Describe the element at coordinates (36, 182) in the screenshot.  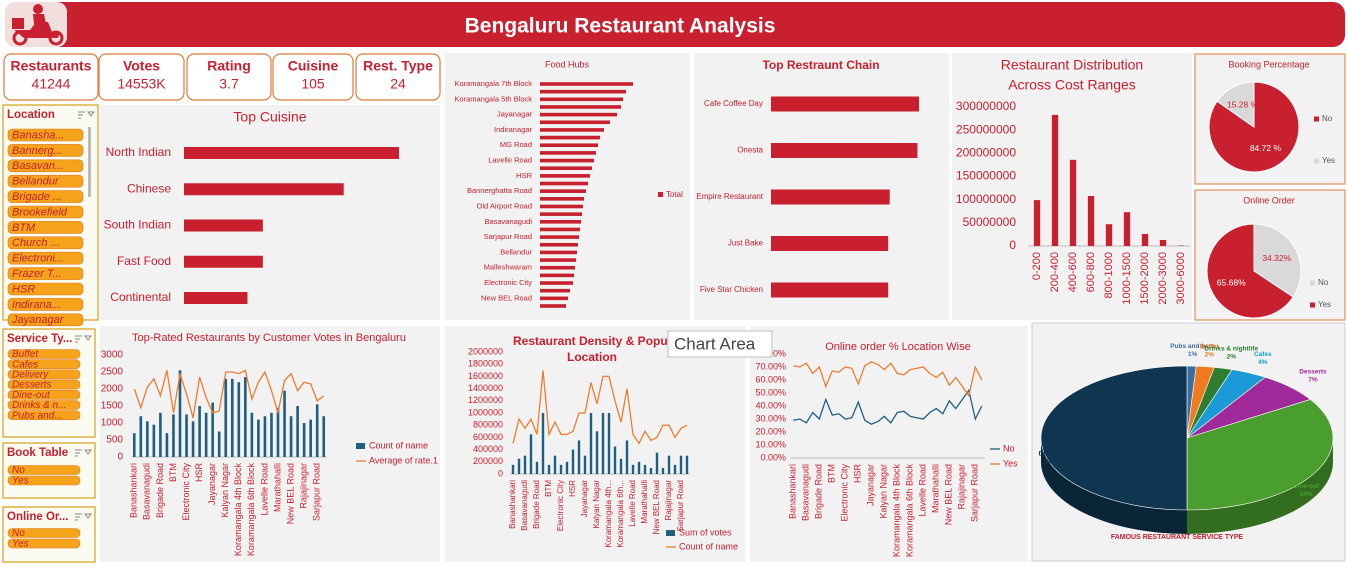
I see `slicer-item-label: Bellandur` at that location.